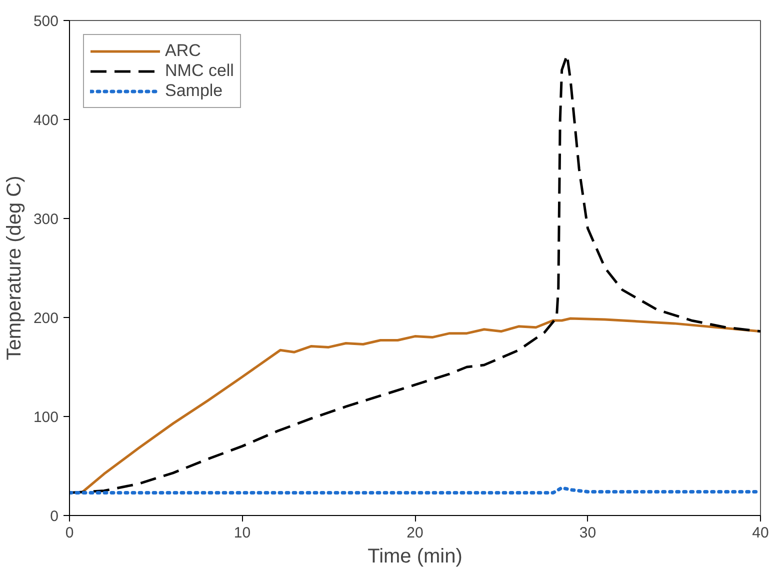 The height and width of the screenshot is (570, 776). What do you see at coordinates (415, 533) in the screenshot?
I see `x-tick-label: 20` at bounding box center [415, 533].